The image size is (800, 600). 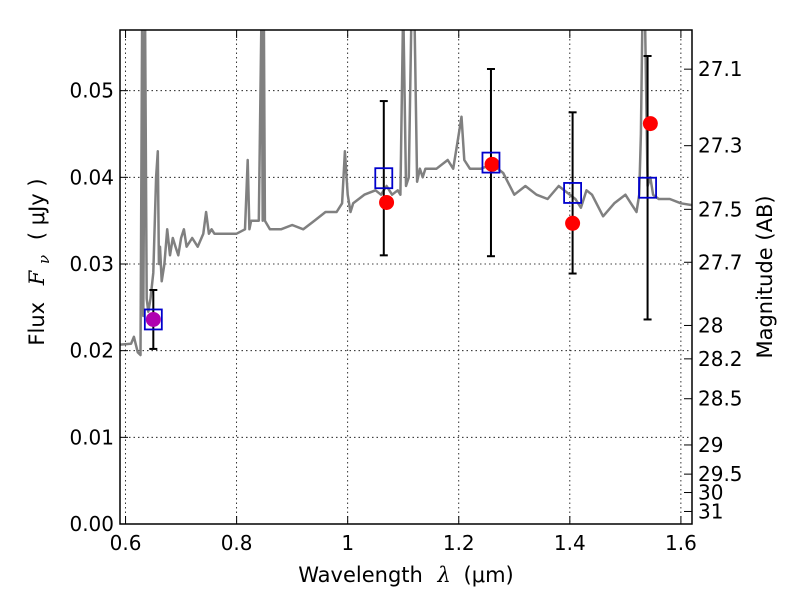 What do you see at coordinates (720, 474) in the screenshot?
I see `y2-tick-label: 29.5` at bounding box center [720, 474].